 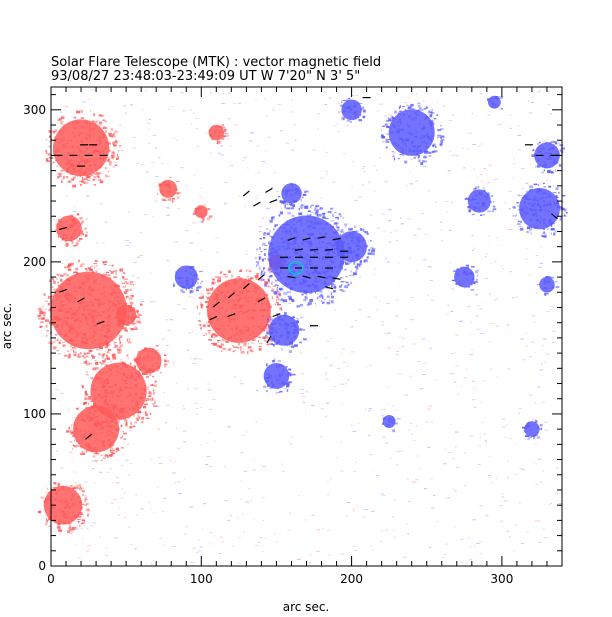 What do you see at coordinates (329, 288) in the screenshot?
I see `field-vector` at bounding box center [329, 288].